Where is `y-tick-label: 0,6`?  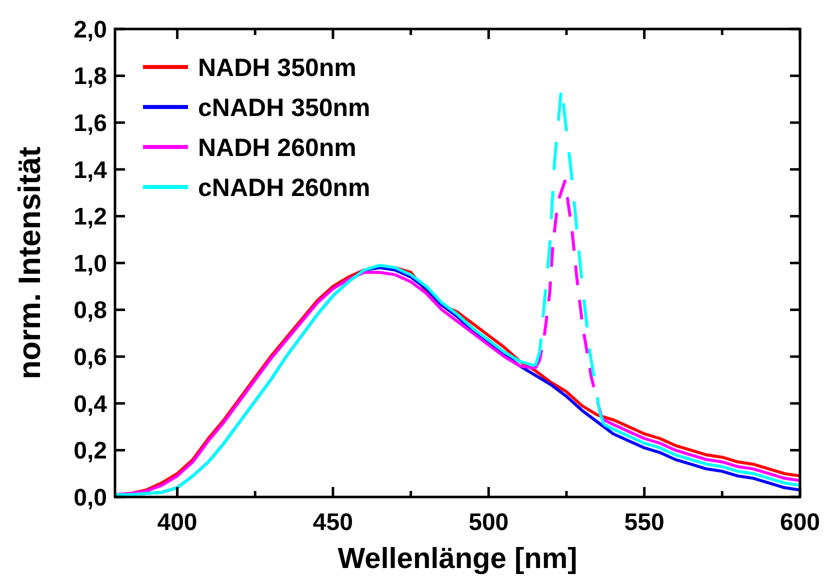 y-tick-label: 0,6 is located at coordinates (90, 357).